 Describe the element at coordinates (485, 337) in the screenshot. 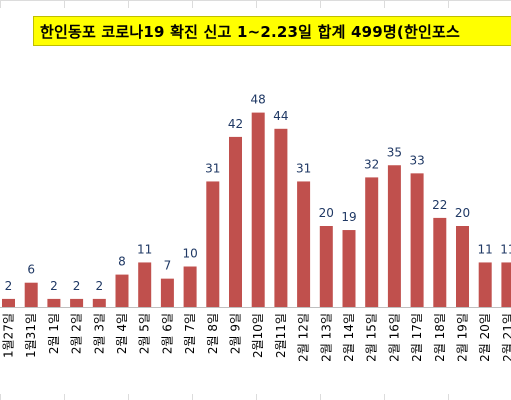

I see `x-tick-label: 2월 20일` at that location.